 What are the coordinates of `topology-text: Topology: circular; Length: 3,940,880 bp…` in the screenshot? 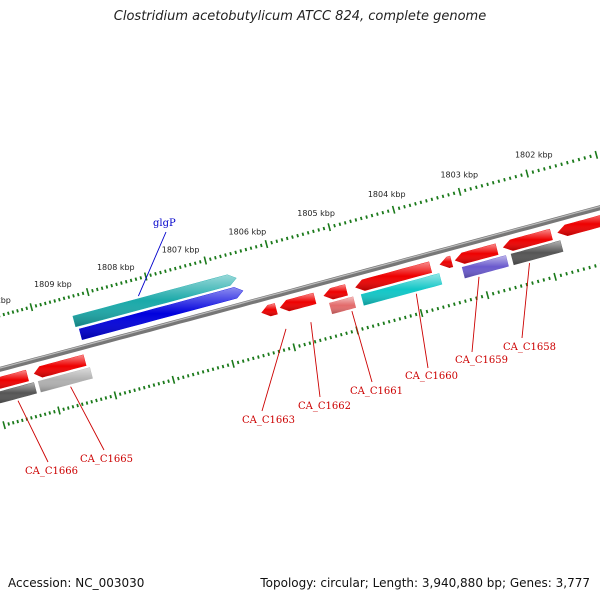 It's located at (425, 583).